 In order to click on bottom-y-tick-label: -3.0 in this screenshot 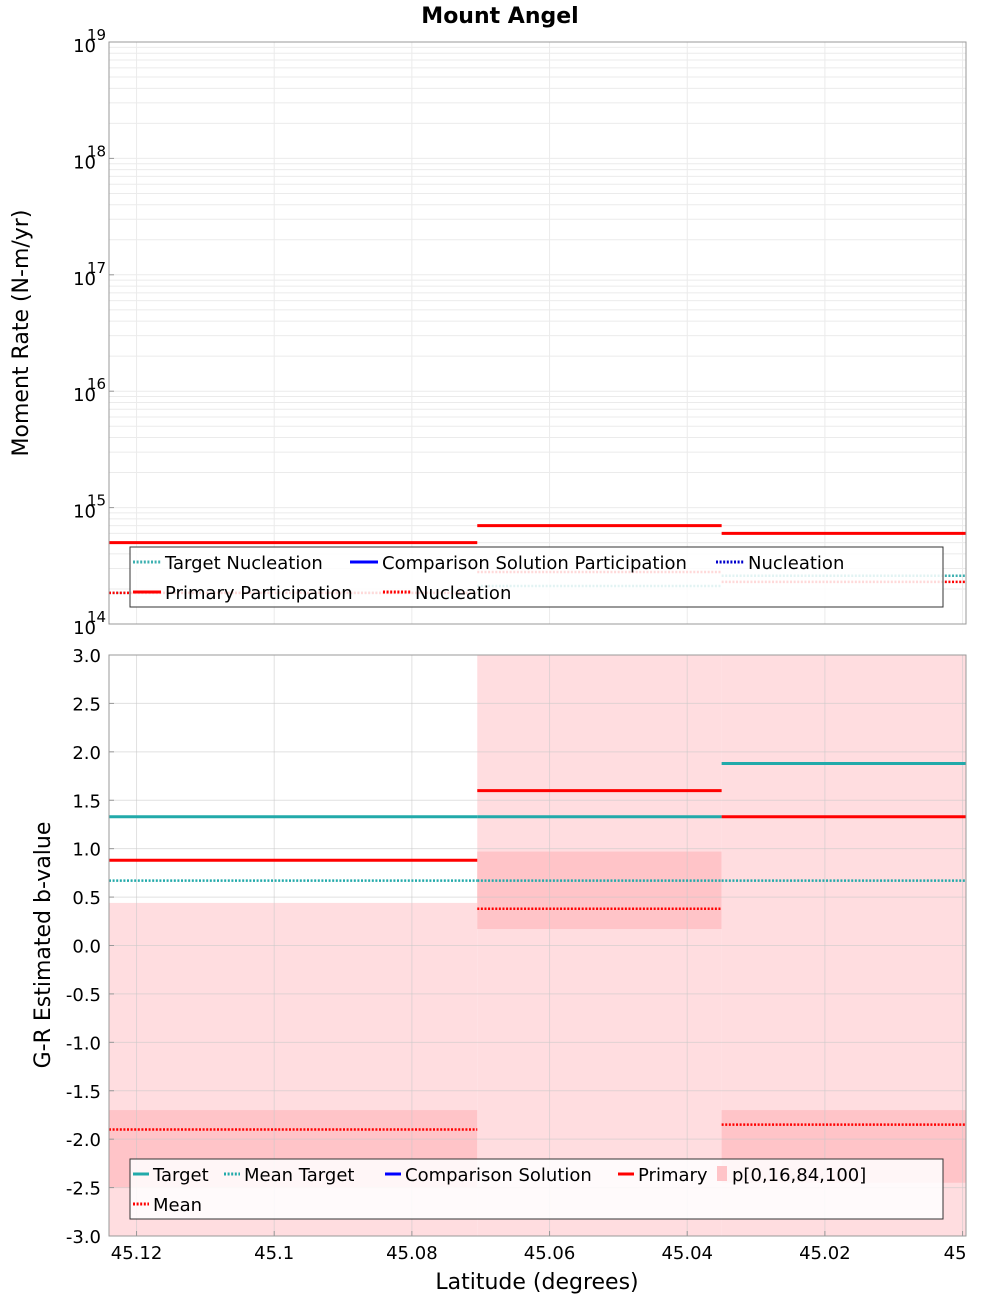, I will do `click(83, 1237)`.